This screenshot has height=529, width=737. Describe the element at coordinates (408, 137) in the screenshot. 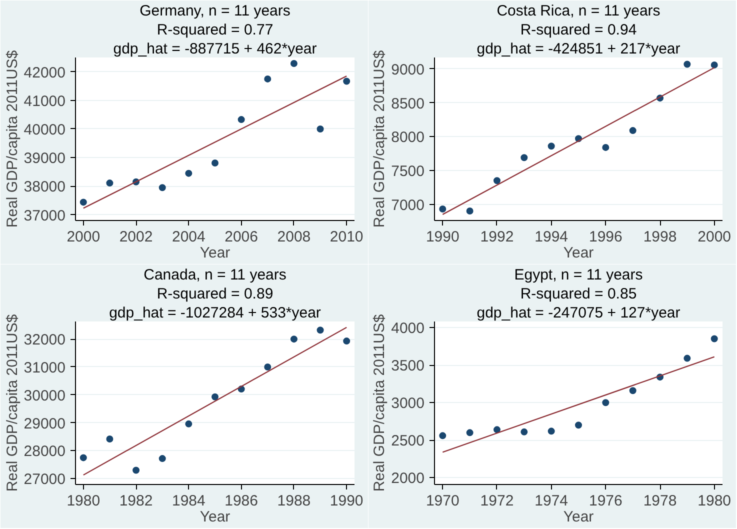

I see `y-tick-label: 8000` at that location.